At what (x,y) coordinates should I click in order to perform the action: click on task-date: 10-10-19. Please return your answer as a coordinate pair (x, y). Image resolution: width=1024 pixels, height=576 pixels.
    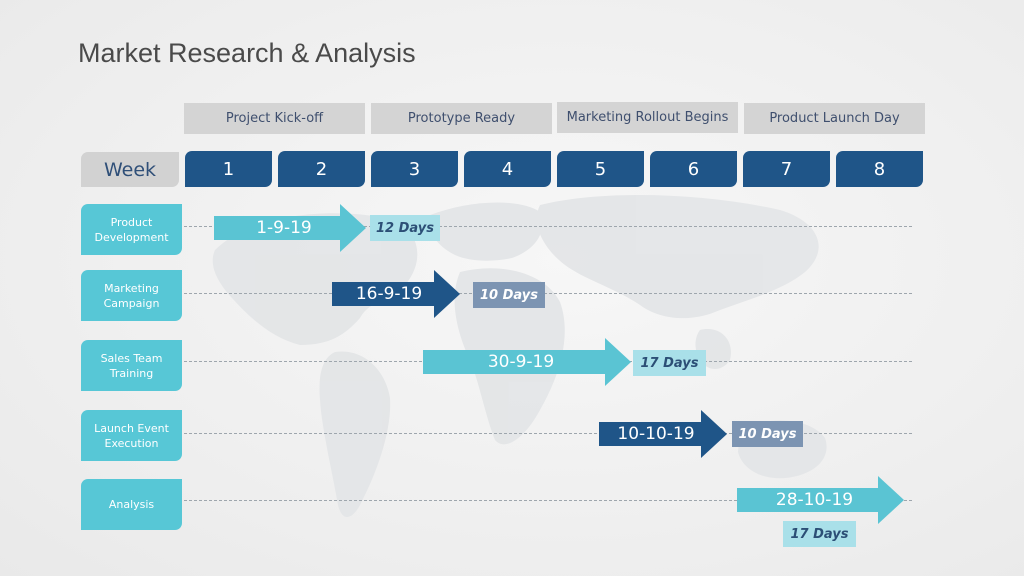
    Looking at the image, I should click on (656, 434).